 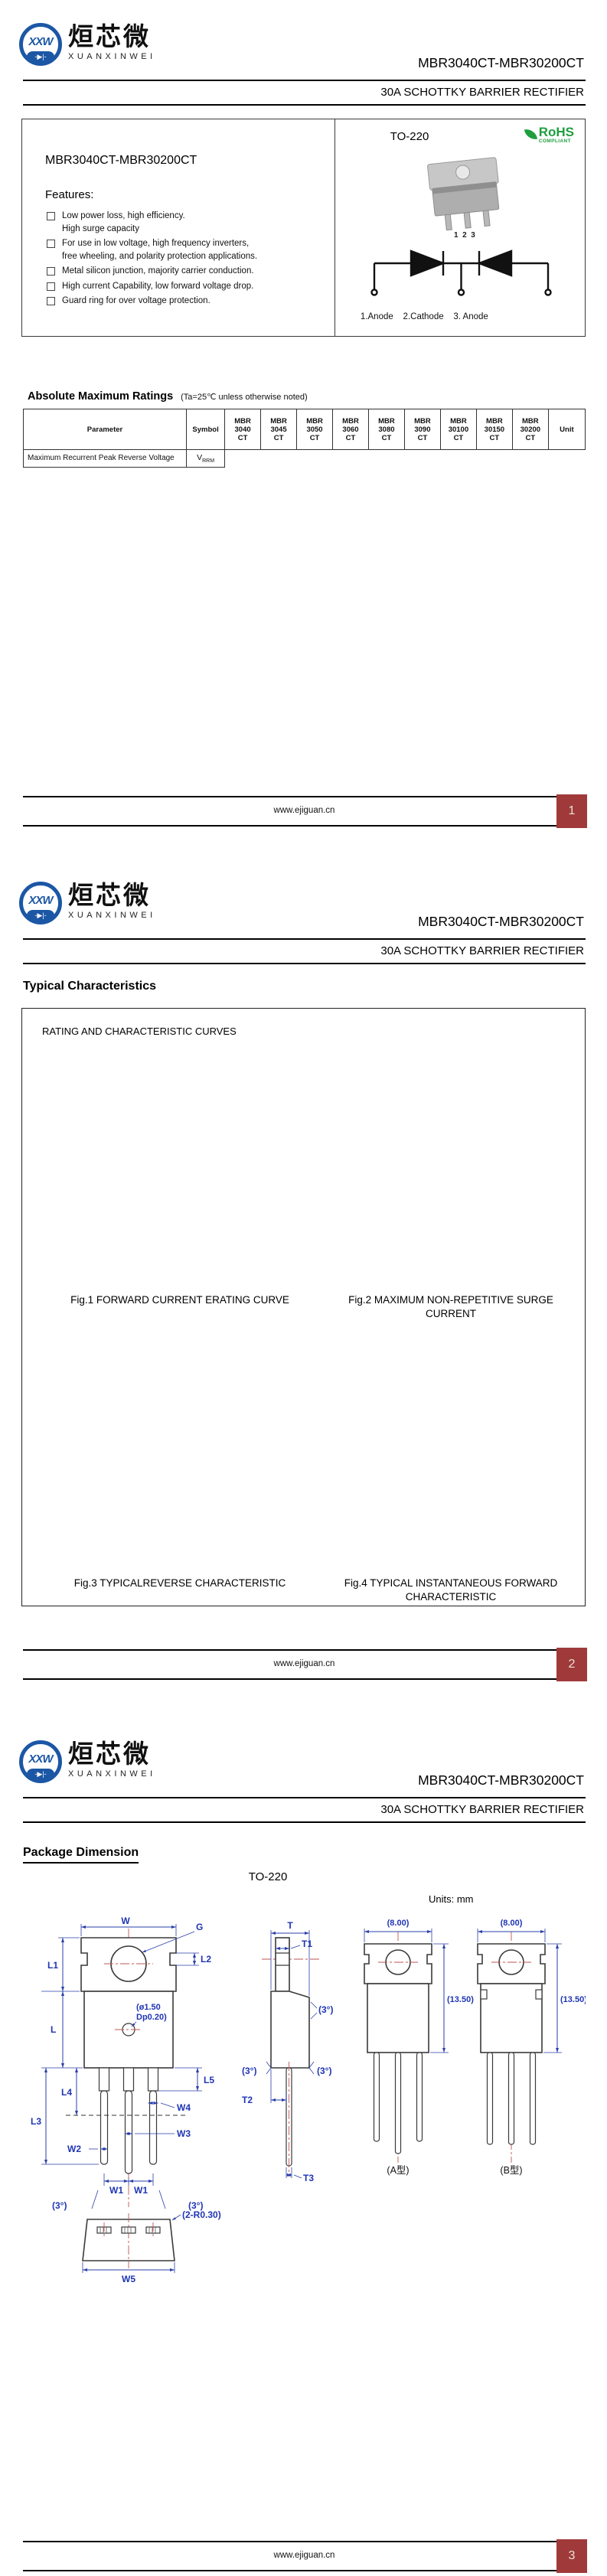 I want to click on amr-header-model: MBR 3090 CT, so click(x=422, y=429).